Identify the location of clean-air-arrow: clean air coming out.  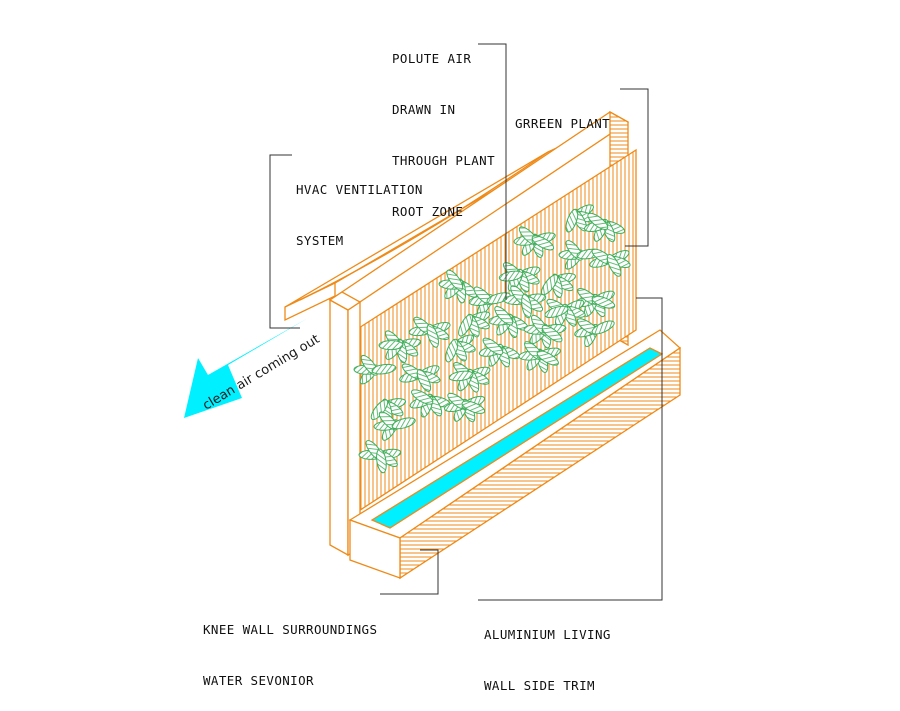
(254, 363).